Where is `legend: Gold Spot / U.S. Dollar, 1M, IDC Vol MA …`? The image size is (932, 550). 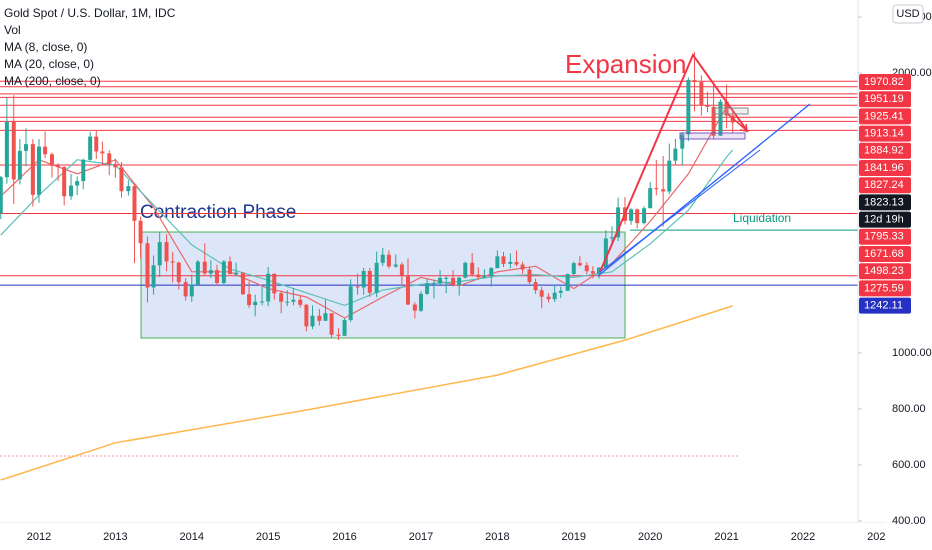 legend: Gold Spot / U.S. Dollar, 1M, IDC Vol MA … is located at coordinates (90, 47).